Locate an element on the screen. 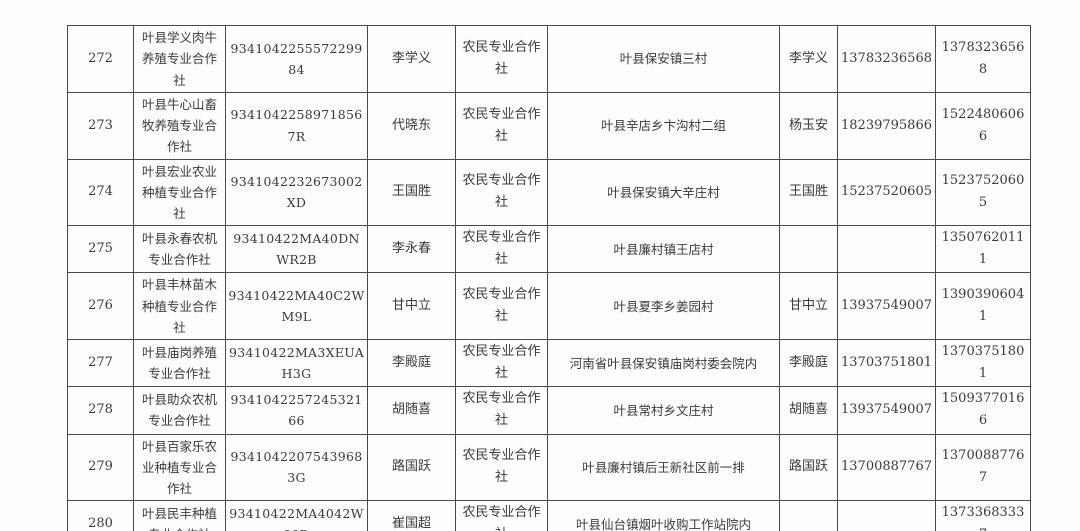 The width and height of the screenshot is (1080, 531). cell-cooperative-name: 叶县百家乐农业种植专业合作社 is located at coordinates (179, 467).